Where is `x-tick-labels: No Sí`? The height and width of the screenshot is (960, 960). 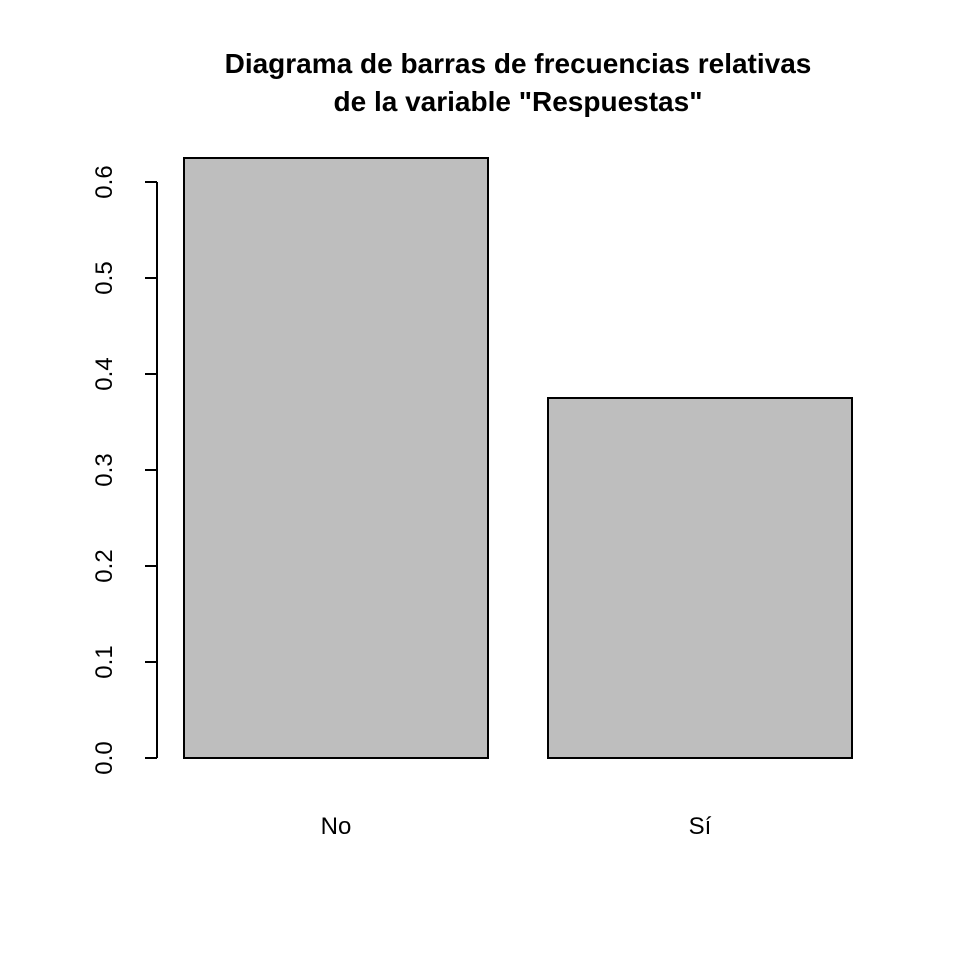
x-tick-labels: No Sí is located at coordinates (516, 826).